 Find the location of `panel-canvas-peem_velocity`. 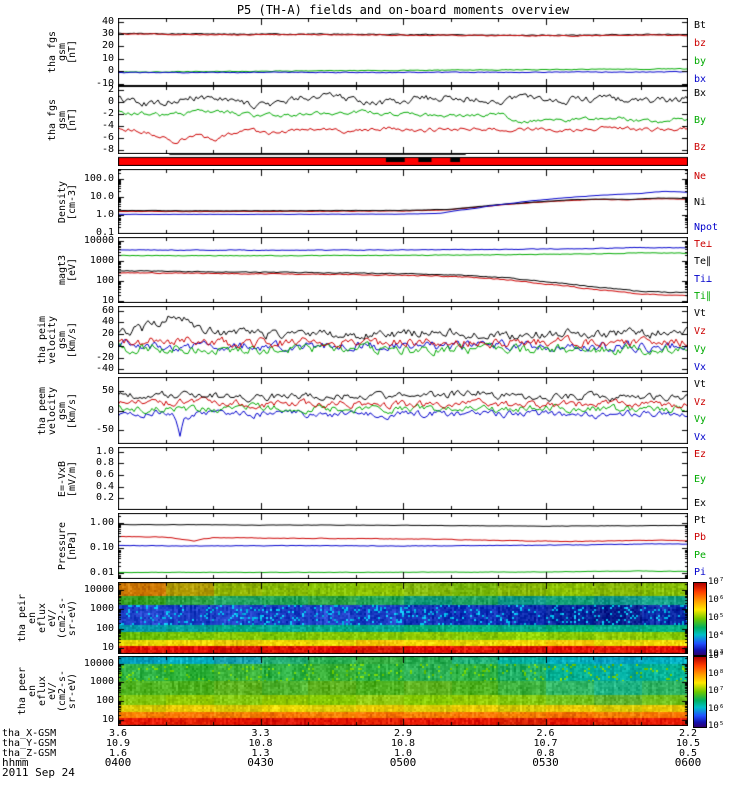

panel-canvas-peem_velocity is located at coordinates (403, 410).